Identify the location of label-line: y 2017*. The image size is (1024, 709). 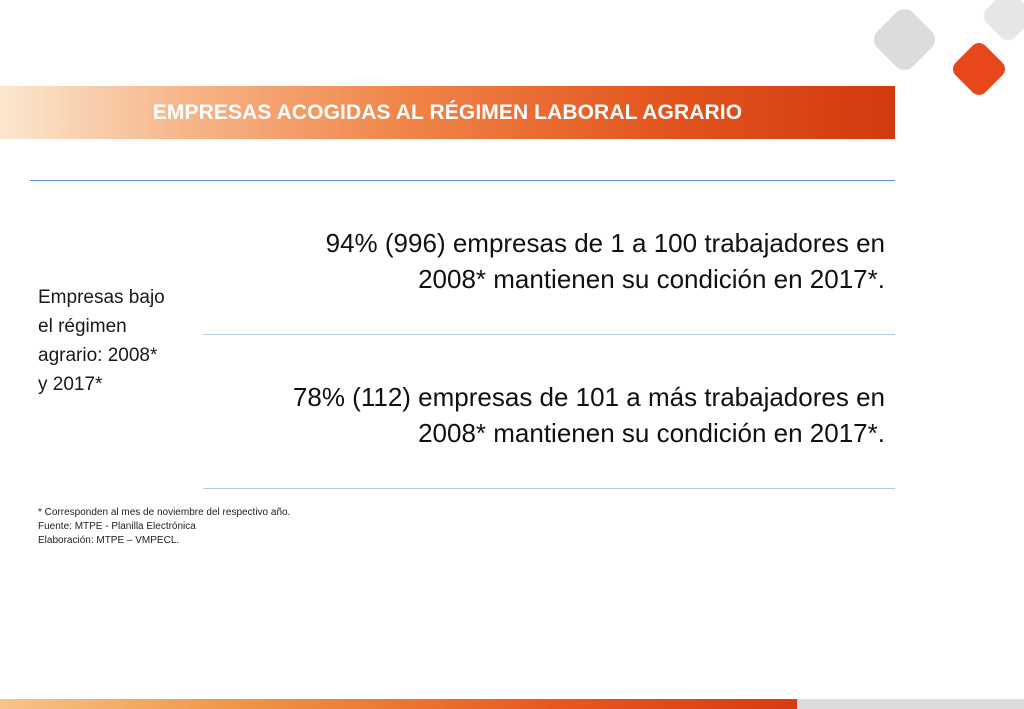
(70, 384).